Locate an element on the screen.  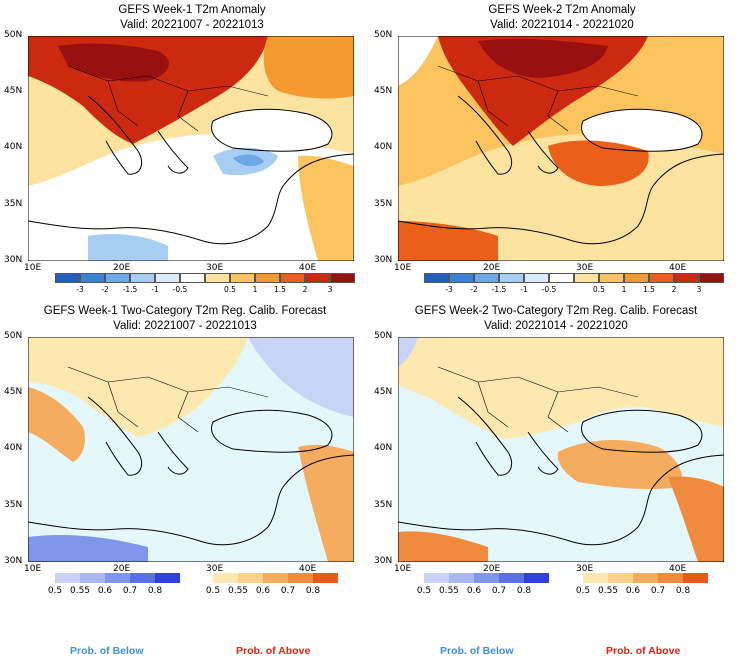
sea-region is located at coordinates (191, 197).